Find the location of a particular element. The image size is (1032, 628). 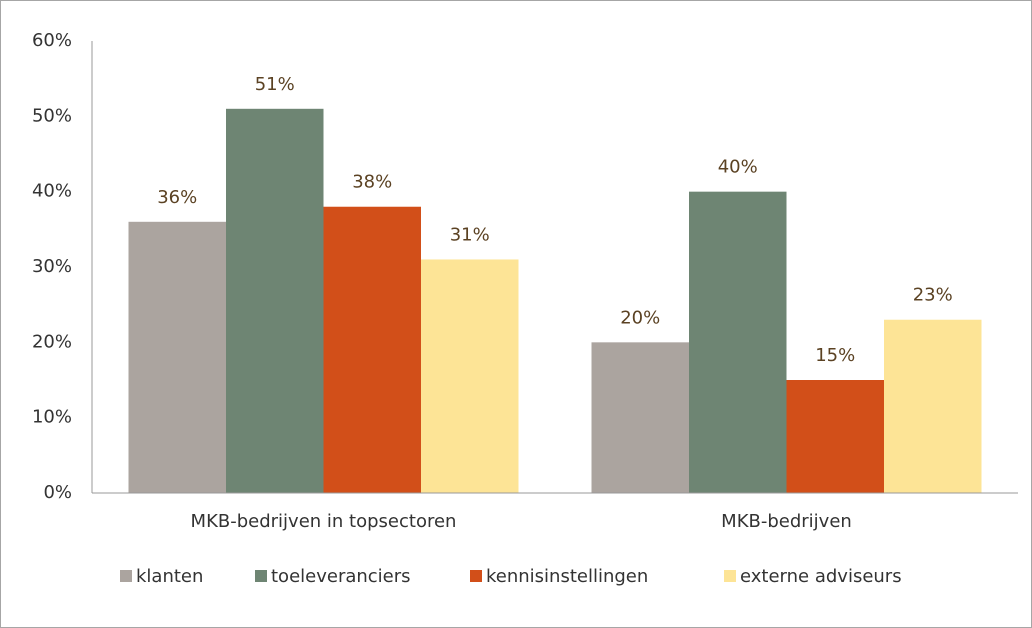

legend-label: kennisinstellingen is located at coordinates (567, 576).